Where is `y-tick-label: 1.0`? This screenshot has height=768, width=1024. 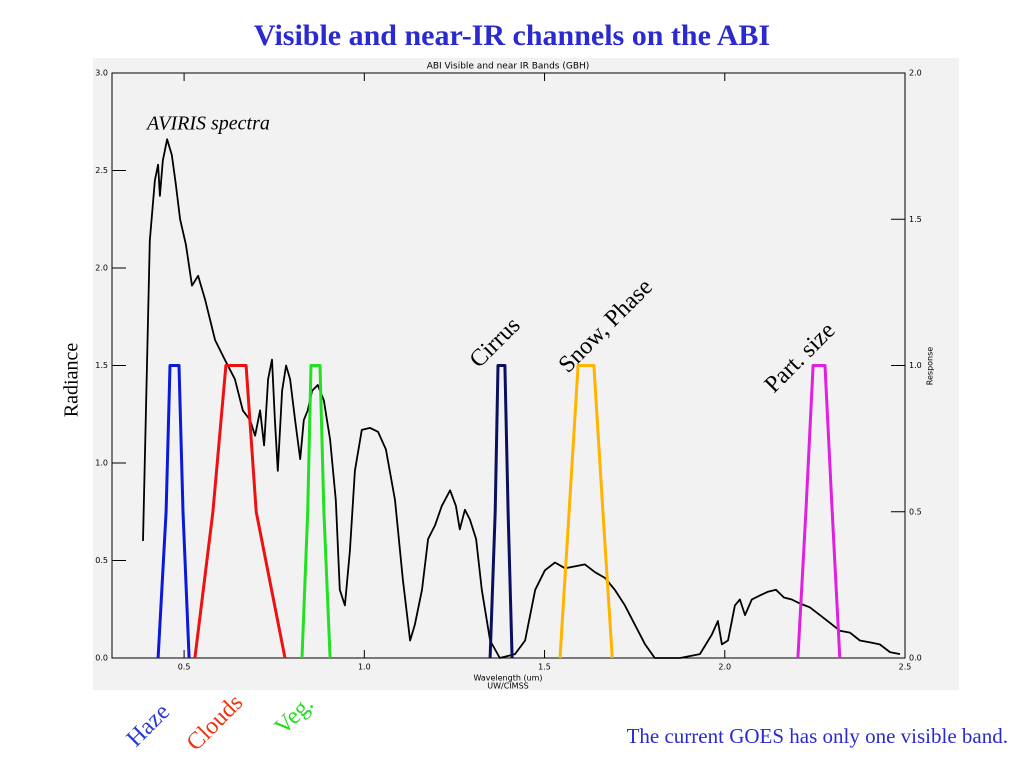 y-tick-label: 1.0 is located at coordinates (101, 463).